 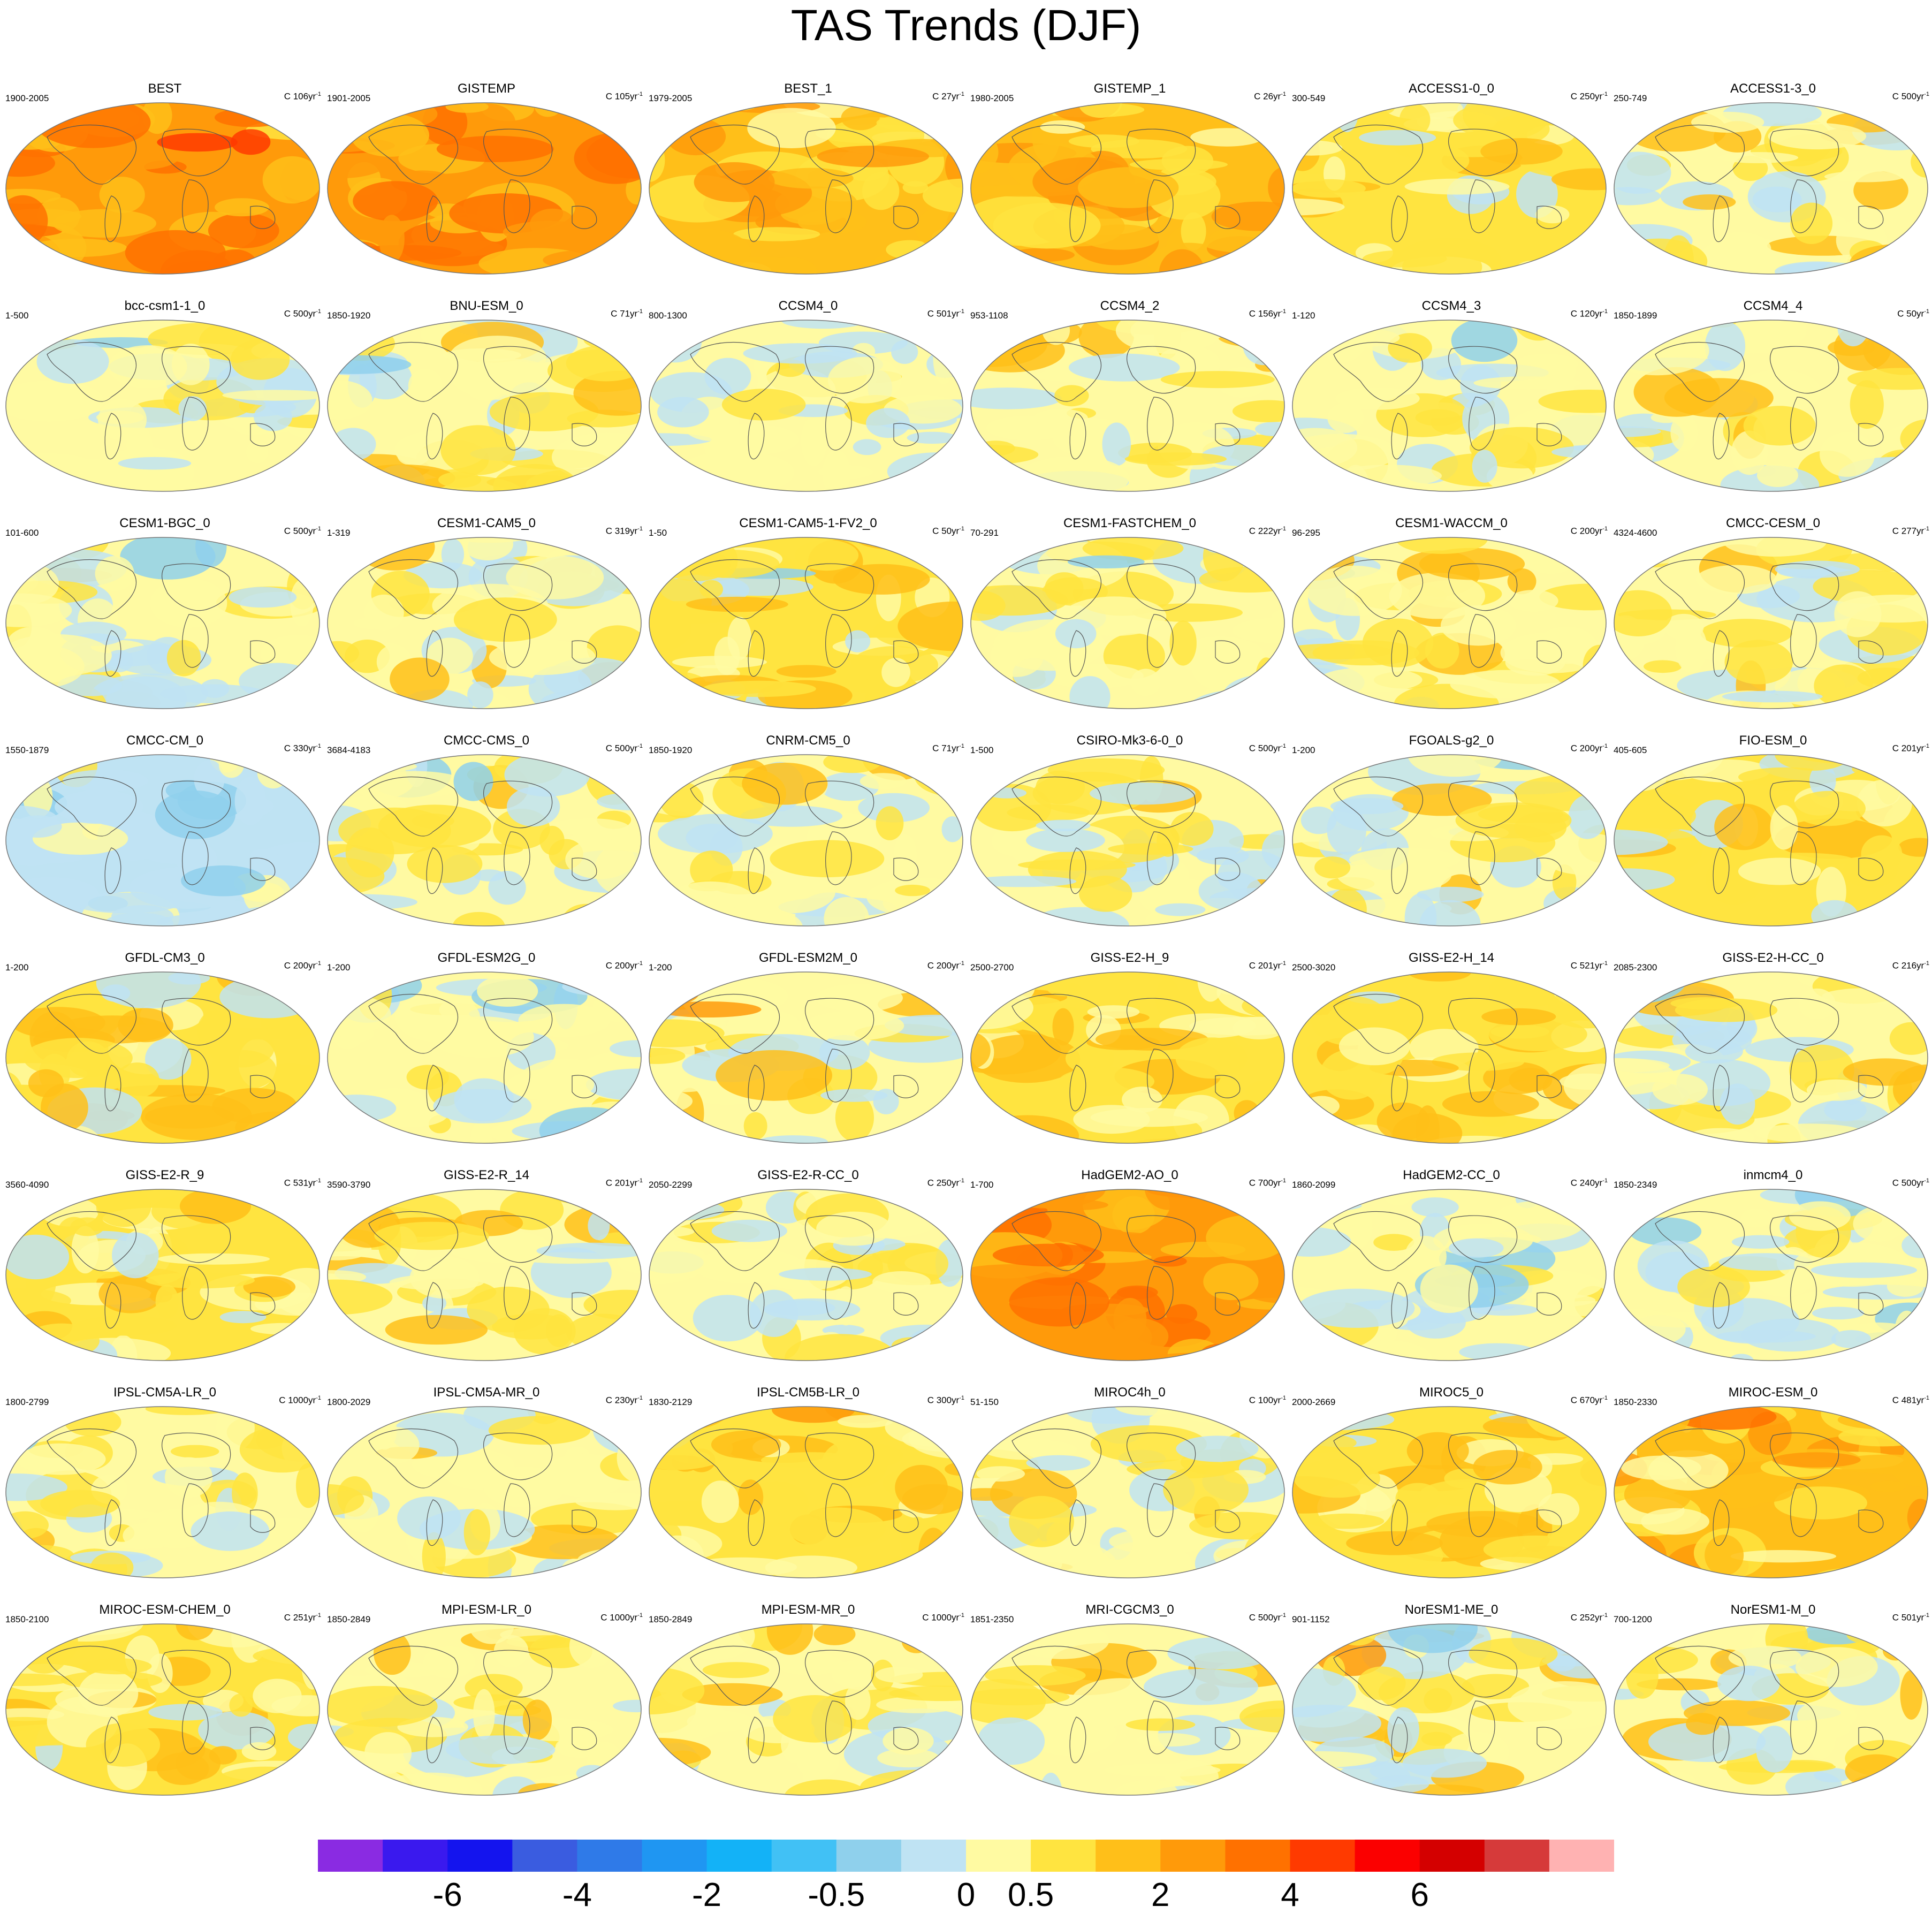 What do you see at coordinates (1589, 965) in the screenshot?
I see `panel-scale-factor: C 521yr-1` at bounding box center [1589, 965].